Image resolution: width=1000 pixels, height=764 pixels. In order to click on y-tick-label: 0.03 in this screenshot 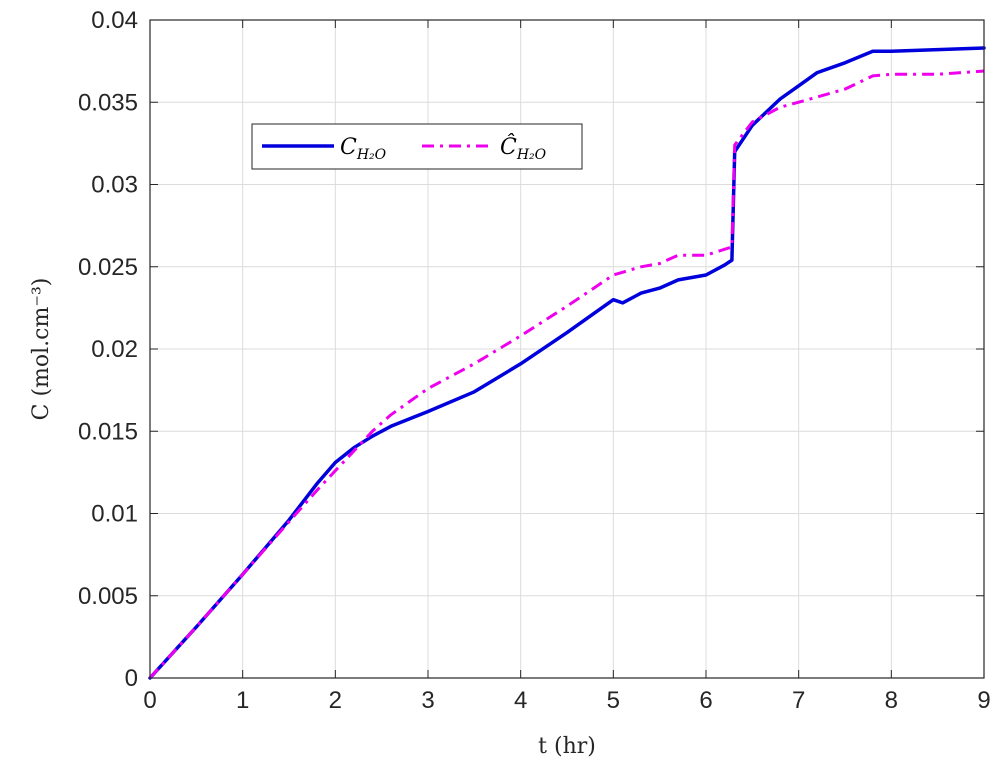, I will do `click(114, 185)`.